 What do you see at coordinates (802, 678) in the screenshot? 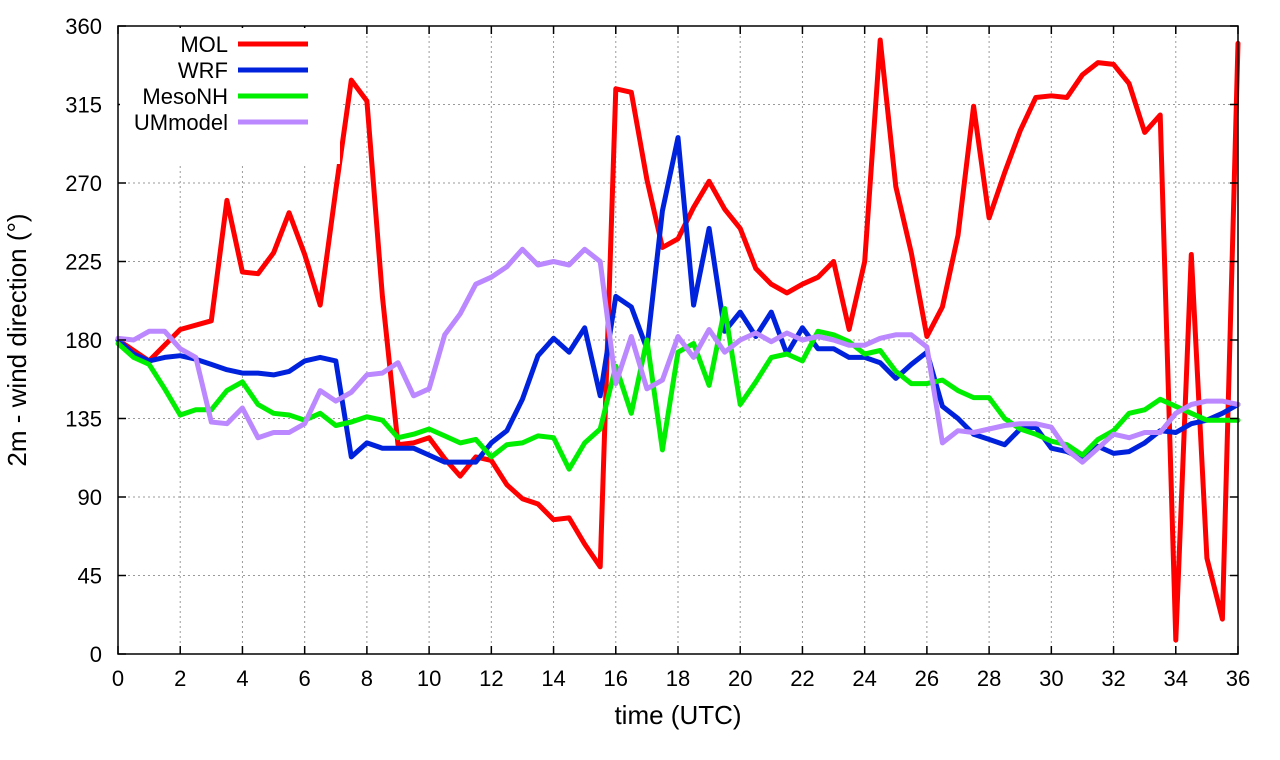
I see `x-tick-label: 22` at bounding box center [802, 678].